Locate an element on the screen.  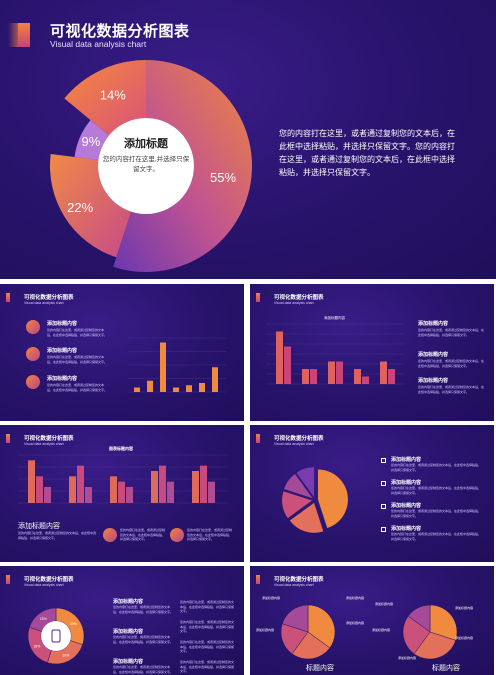
donut-slice-label: 9% is located at coordinates (91, 141).